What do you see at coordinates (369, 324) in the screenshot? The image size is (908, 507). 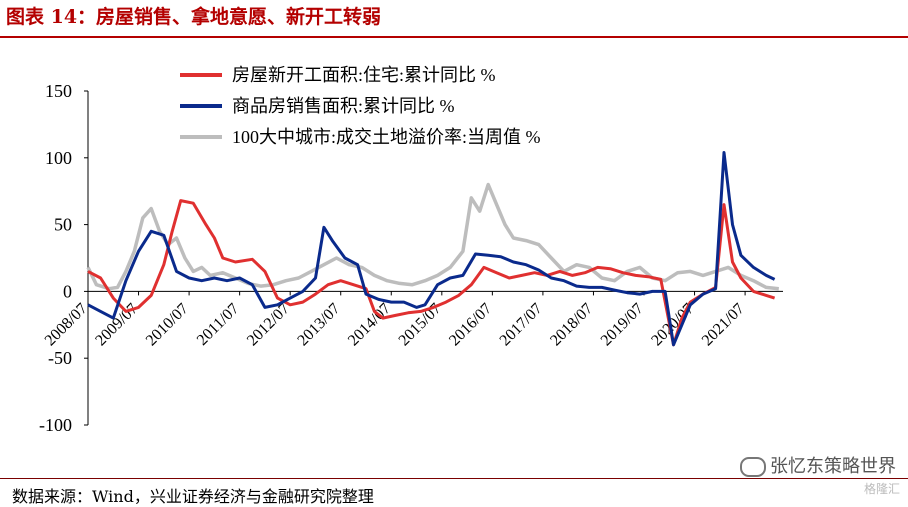 I see `x-tick-label: 2014/07` at bounding box center [369, 324].